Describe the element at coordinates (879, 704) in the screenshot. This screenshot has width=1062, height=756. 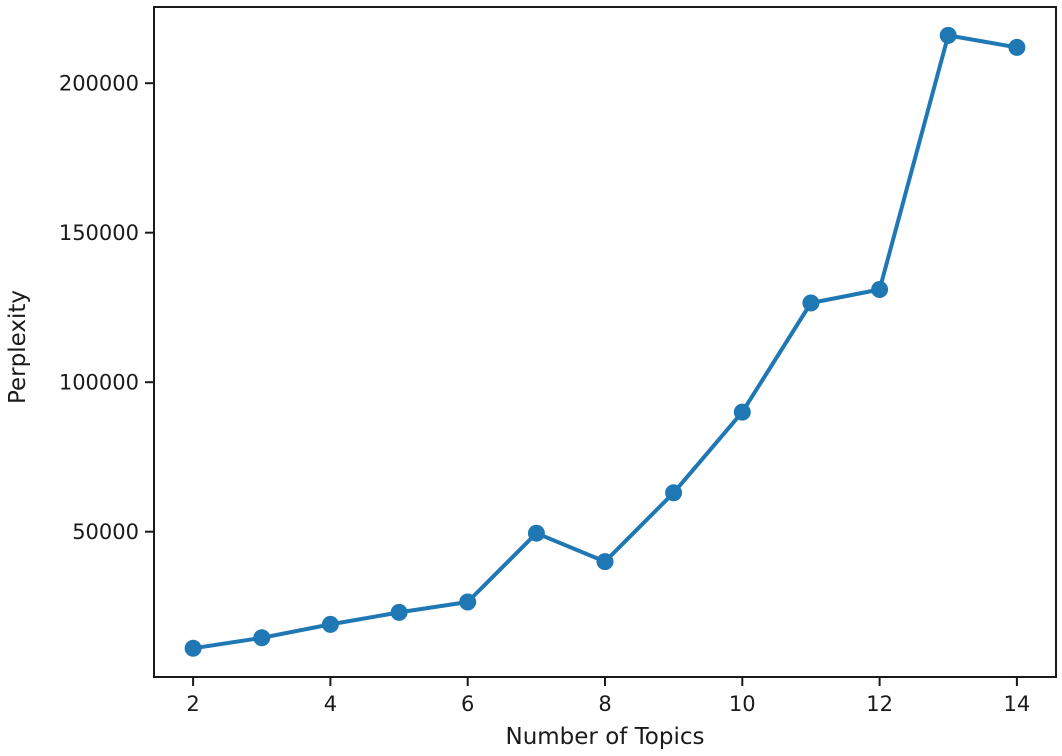
I see `x-tick-label: 12` at that location.